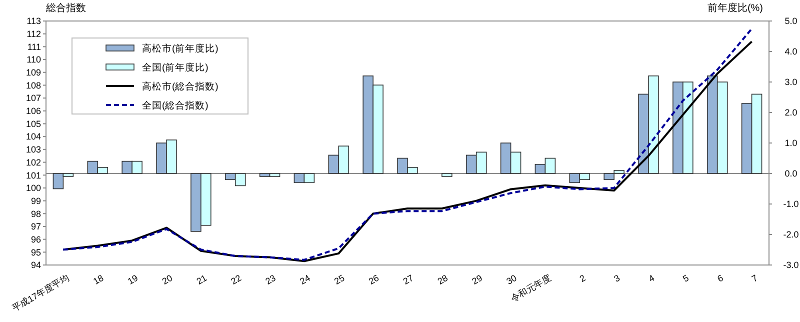  I want to click on y-tick-label: 105, so click(33, 123).